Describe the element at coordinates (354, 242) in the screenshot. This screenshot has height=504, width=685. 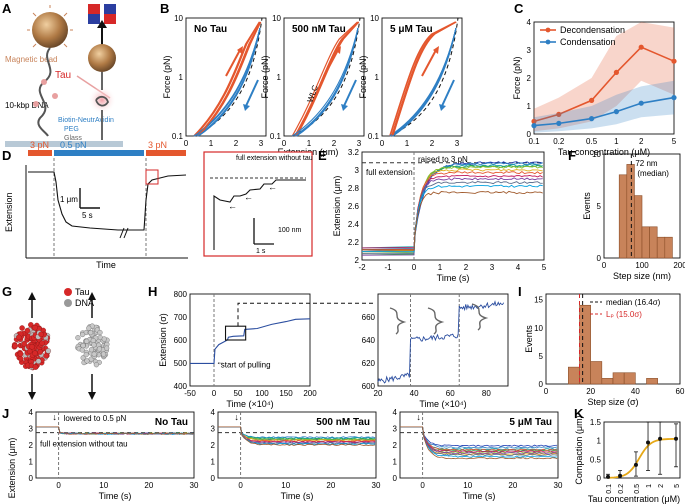
I see `tick-label-y: 2.2` at that location.